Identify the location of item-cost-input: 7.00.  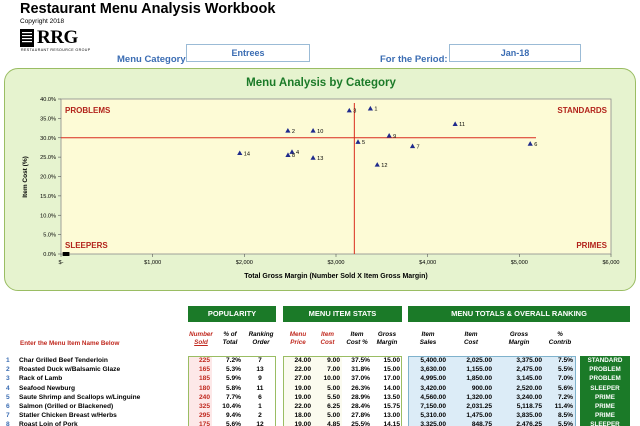
(333, 370).